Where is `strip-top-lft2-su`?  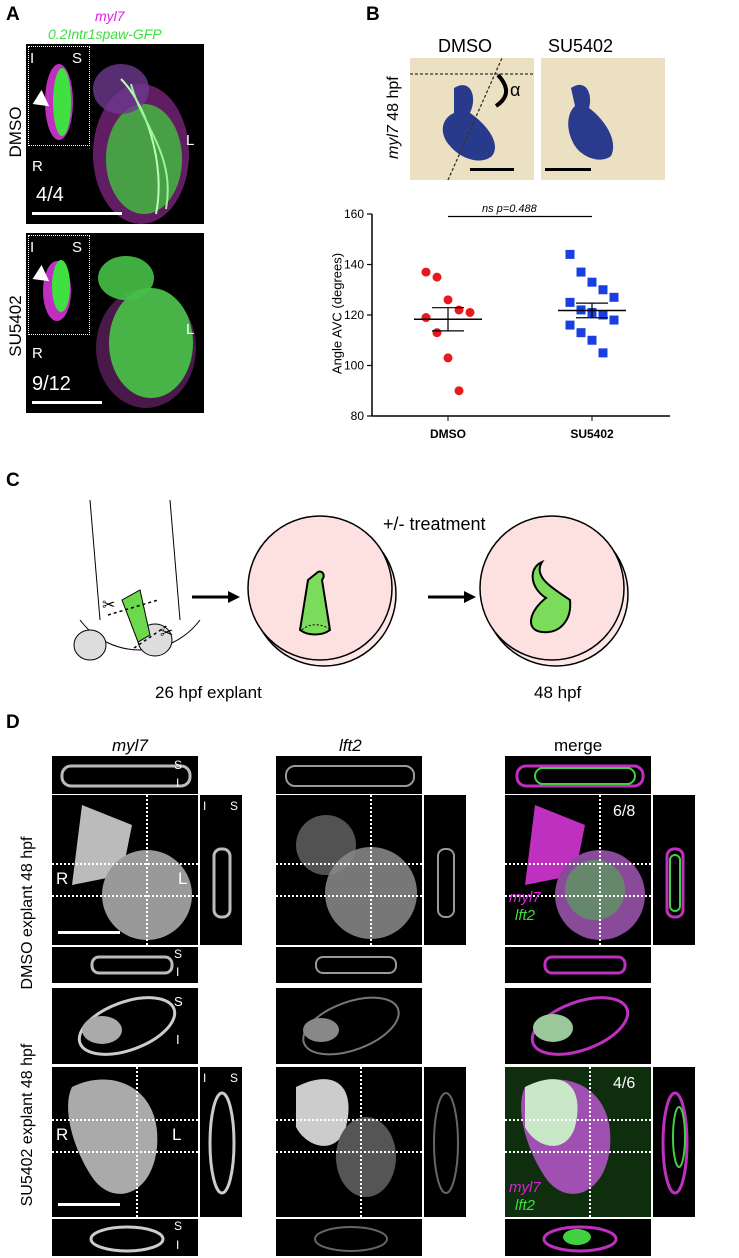
strip-top-lft2-su is located at coordinates (349, 1026).